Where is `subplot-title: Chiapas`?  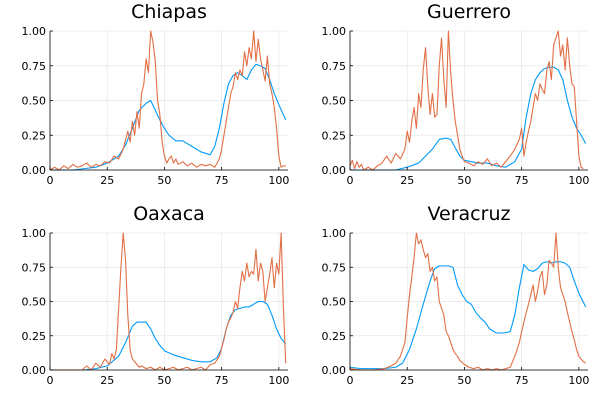
subplot-title: Chiapas is located at coordinates (169, 12).